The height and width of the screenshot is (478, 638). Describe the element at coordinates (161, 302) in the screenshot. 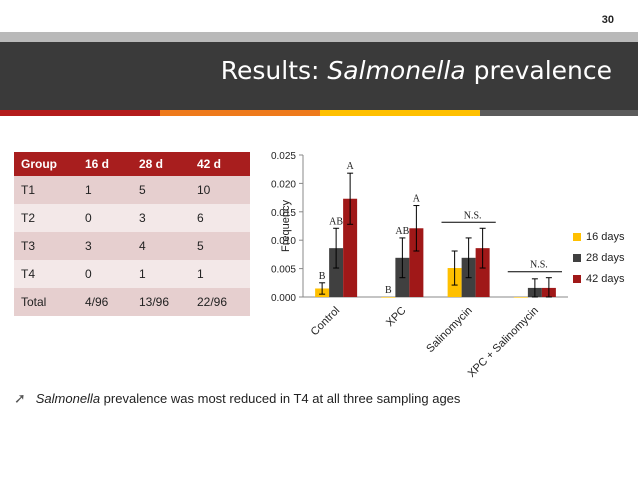

I see `table-cell: 13/96` at that location.